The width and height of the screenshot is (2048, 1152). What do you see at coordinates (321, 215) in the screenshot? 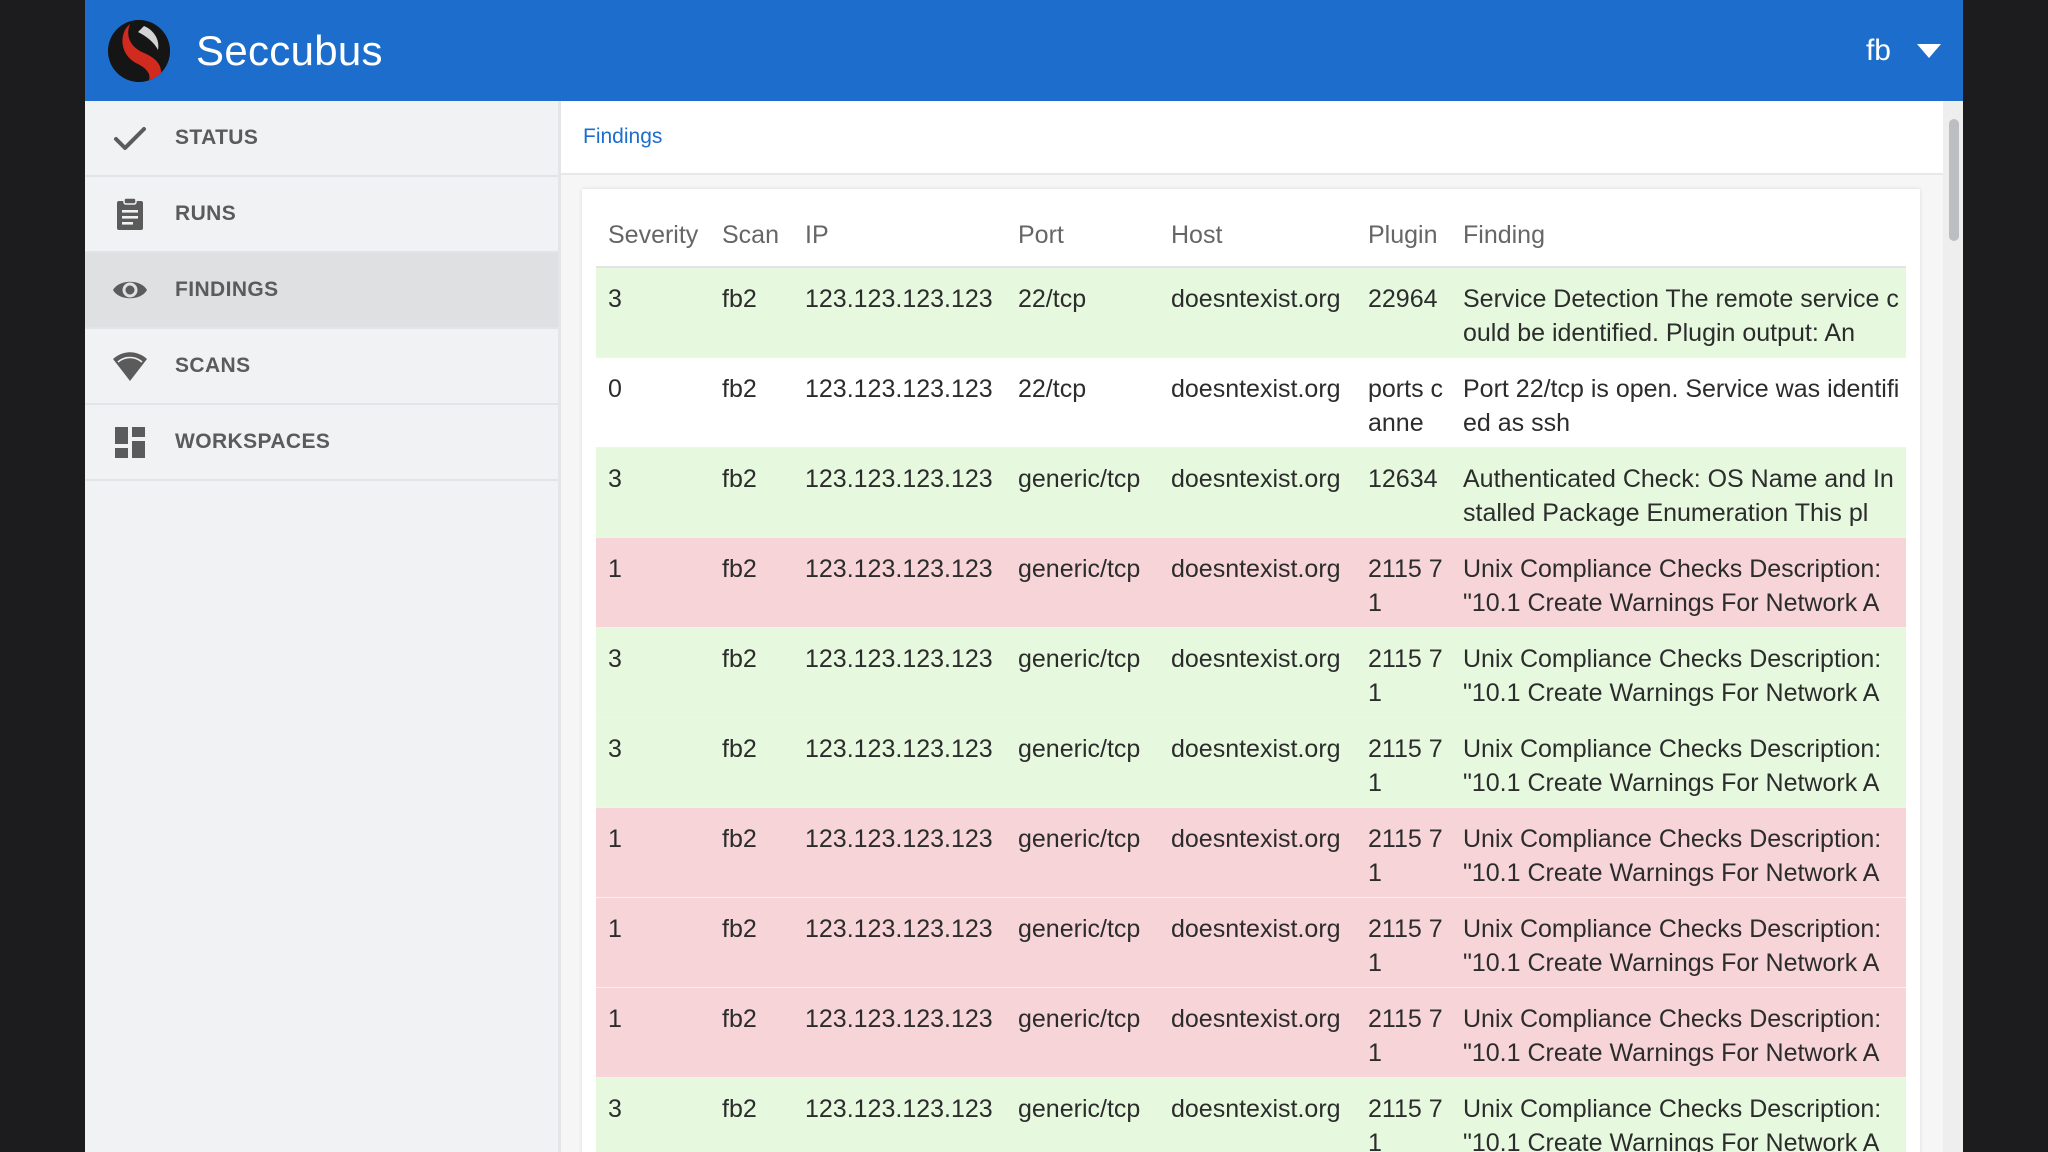
I see `sidebar-item-runs: RUNS` at bounding box center [321, 215].